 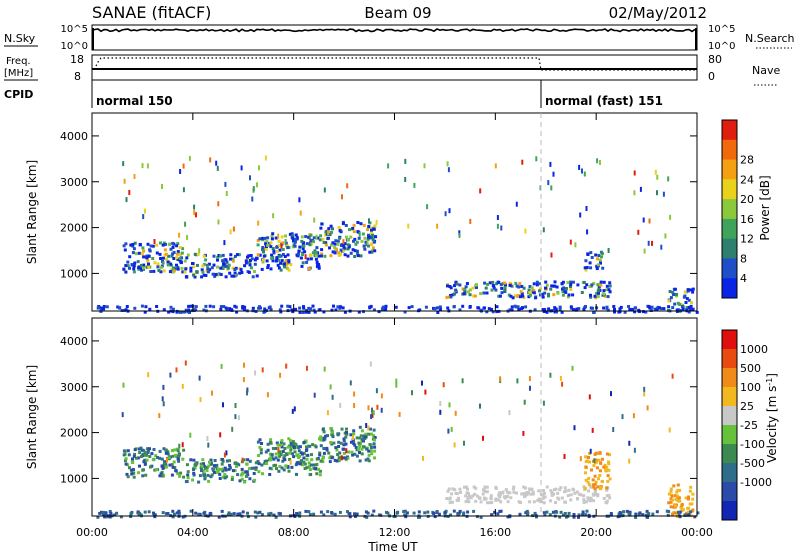 What do you see at coordinates (74, 273) in the screenshot?
I see `y-tick-label: 1000` at bounding box center [74, 273].